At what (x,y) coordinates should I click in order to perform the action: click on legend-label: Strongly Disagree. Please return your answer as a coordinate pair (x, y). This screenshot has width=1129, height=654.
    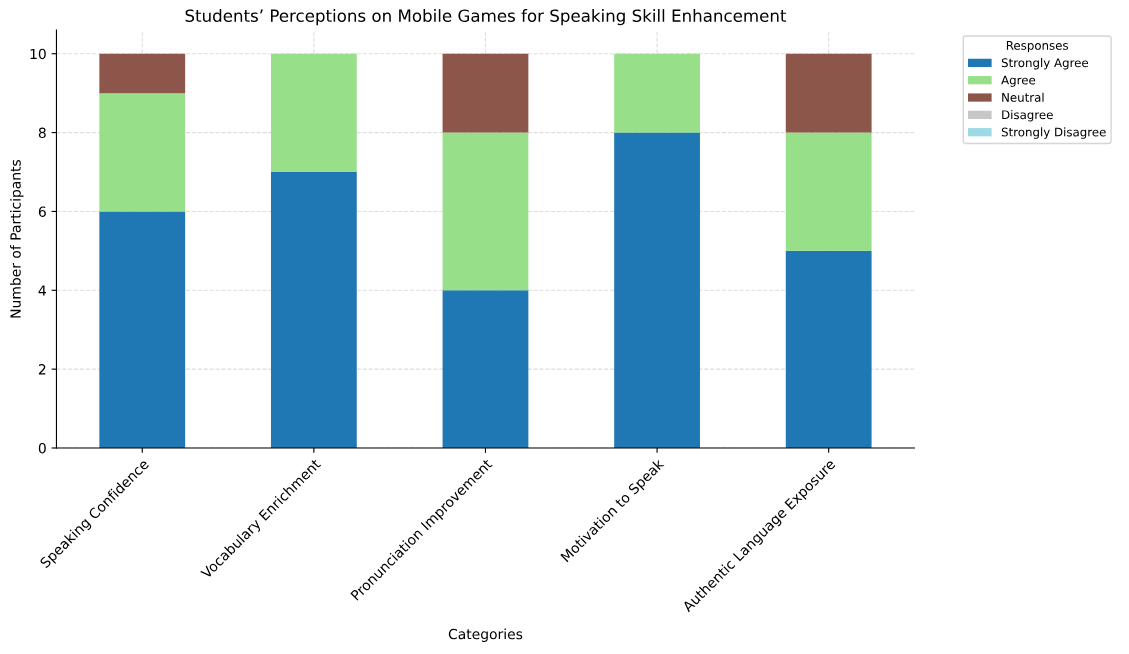
    Looking at the image, I should click on (1053, 133).